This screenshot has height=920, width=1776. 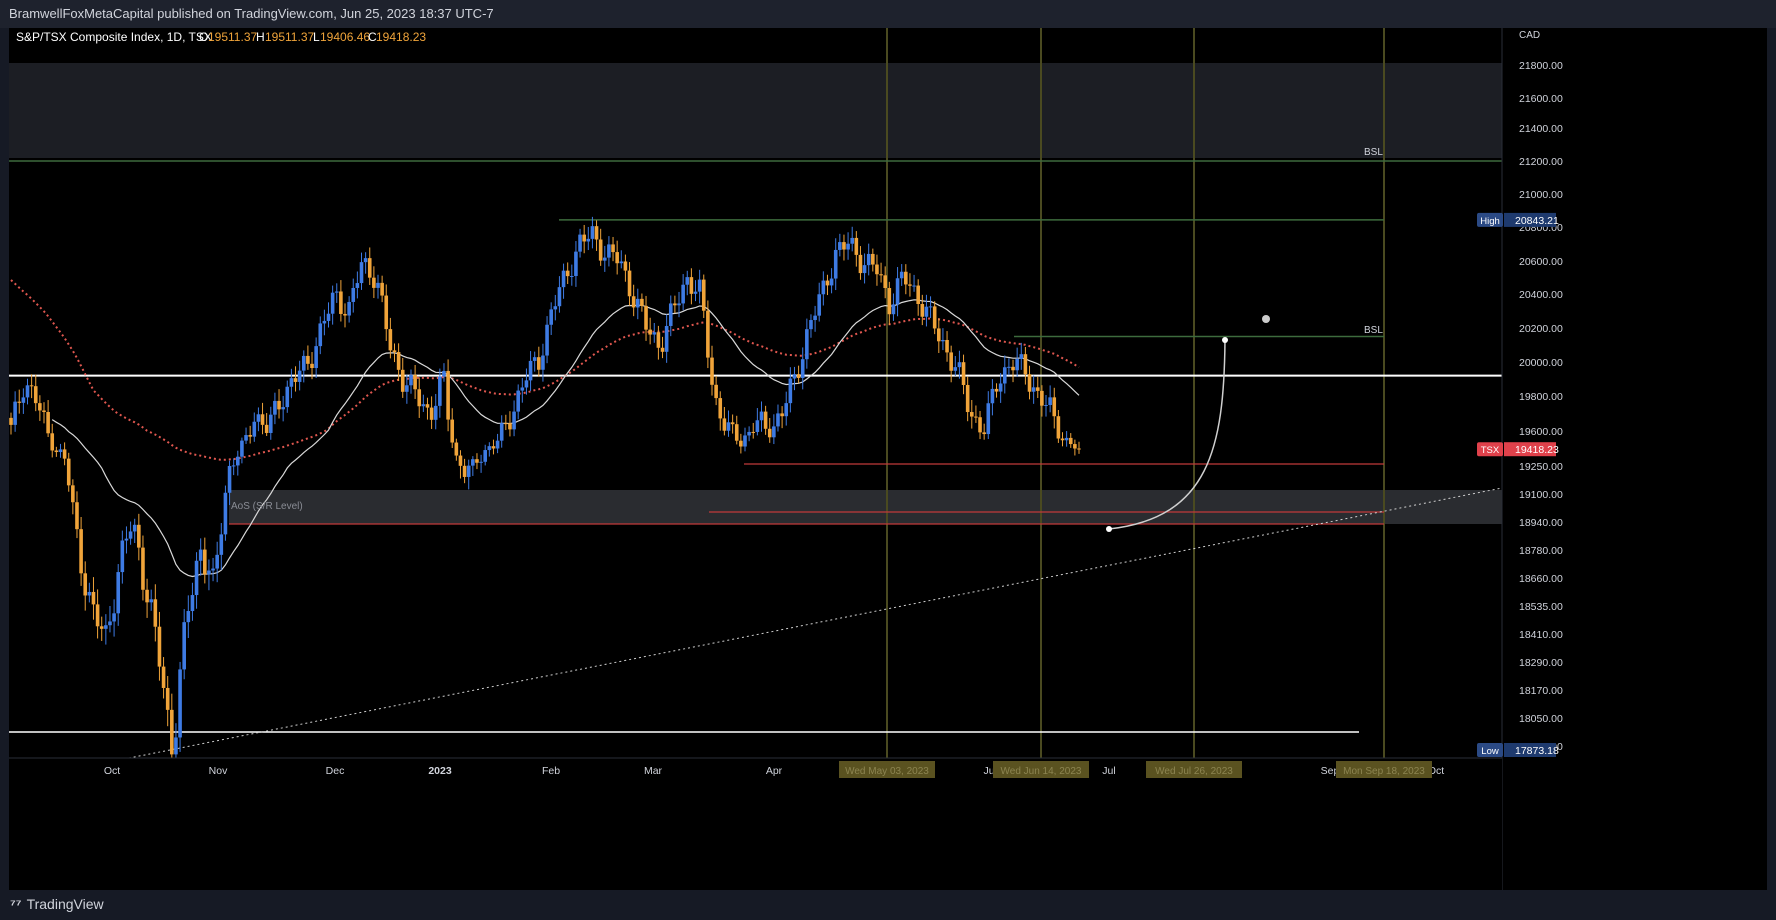 What do you see at coordinates (260, 37) in the screenshot?
I see `legend-h-label: H` at bounding box center [260, 37].